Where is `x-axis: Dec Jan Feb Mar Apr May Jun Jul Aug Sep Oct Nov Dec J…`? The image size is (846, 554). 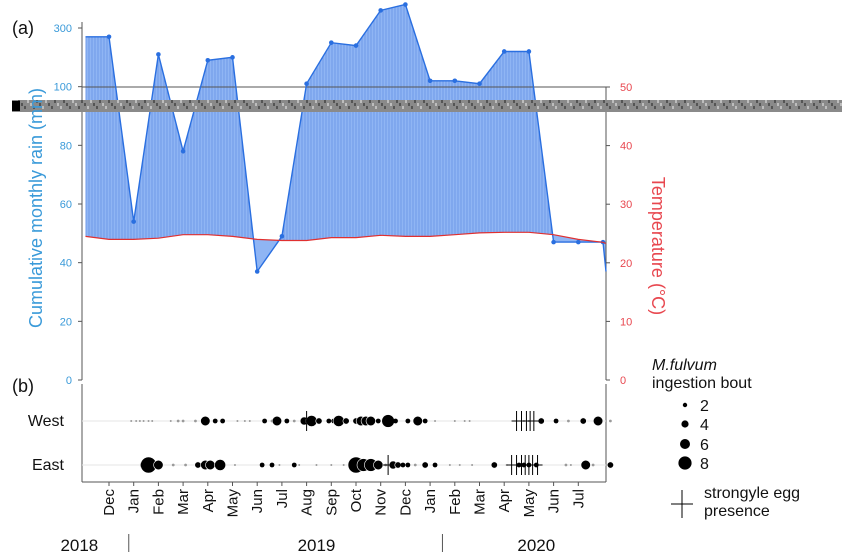 x-axis: Dec Jan Feb Mar Apr May Jun Jul Aug Sep Oct Nov Dec J… is located at coordinates (323, 518).